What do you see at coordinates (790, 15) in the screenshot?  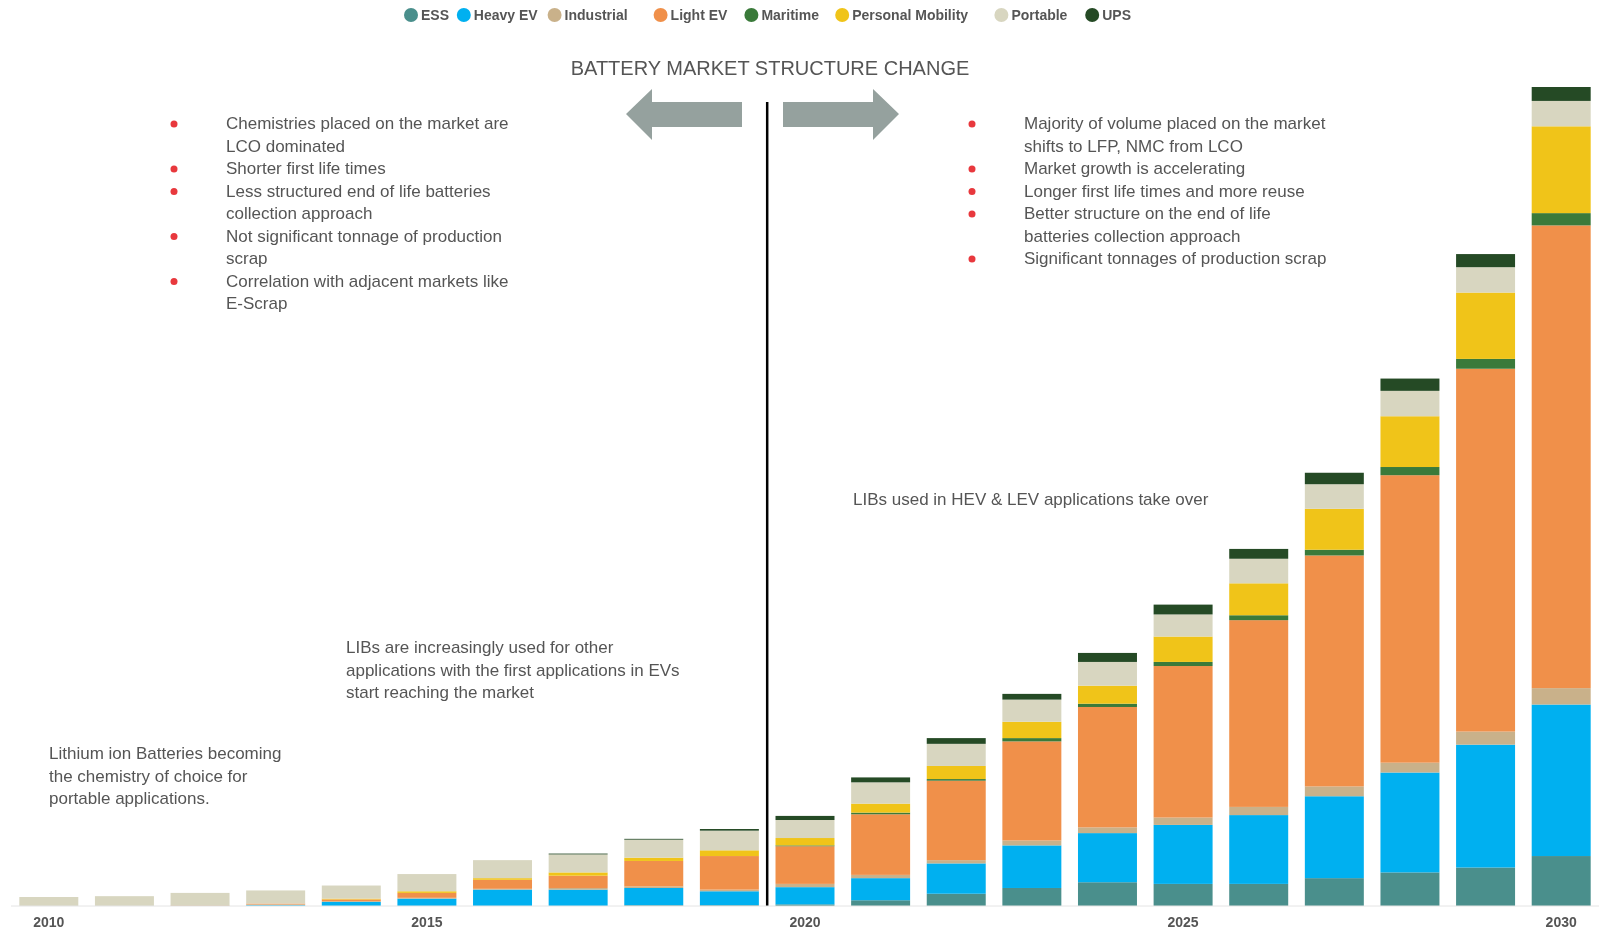 I see `legend-label: Maritime` at bounding box center [790, 15].